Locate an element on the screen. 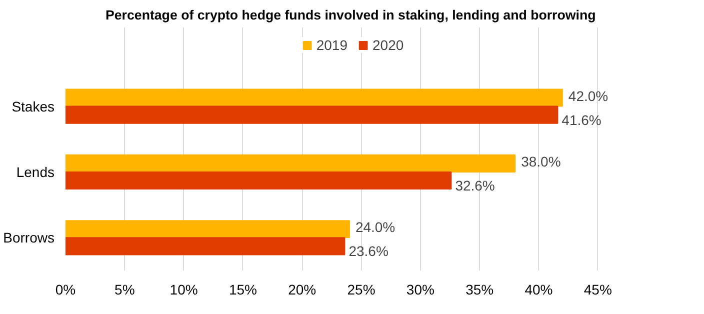  x-tick-label: 15% is located at coordinates (242, 290).